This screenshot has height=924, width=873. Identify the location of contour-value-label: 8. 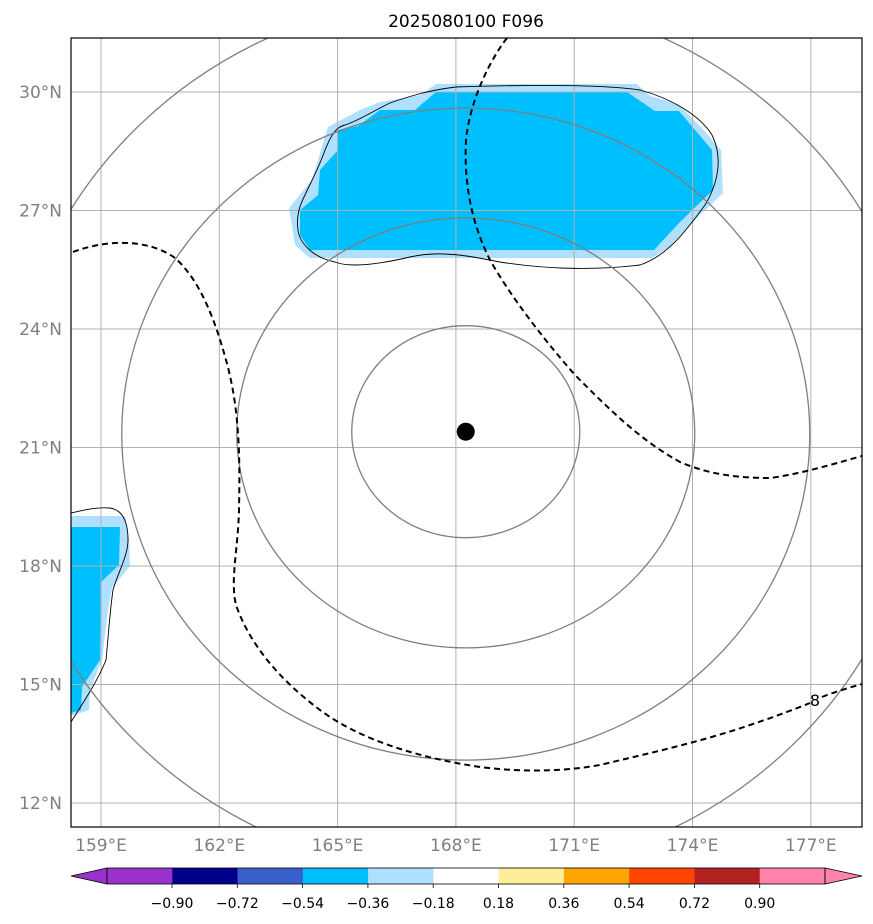
(815, 700).